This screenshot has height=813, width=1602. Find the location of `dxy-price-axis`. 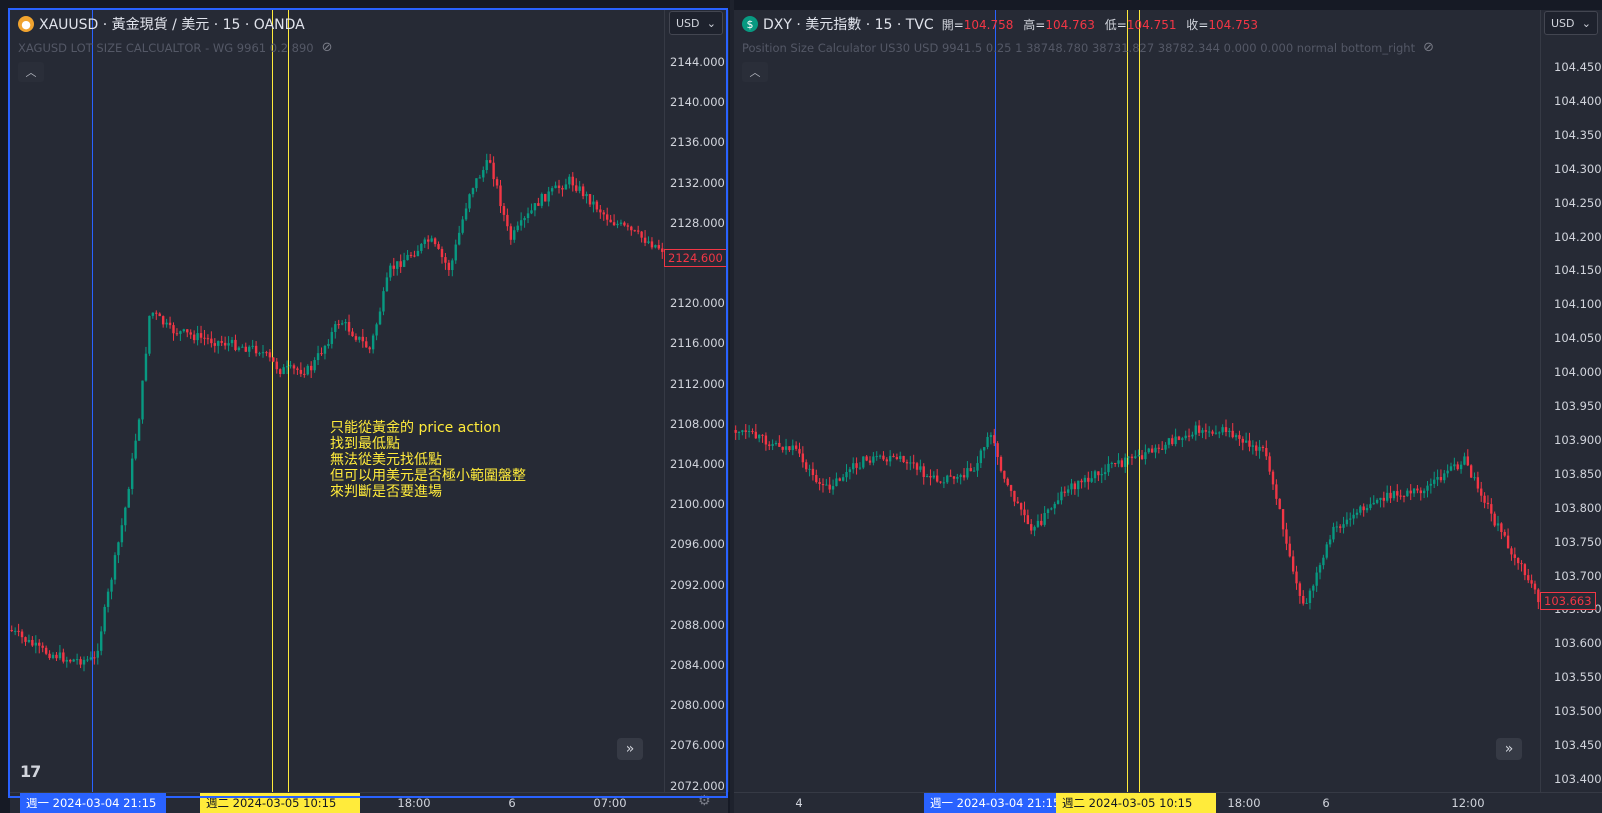

dxy-price-axis is located at coordinates (1571, 401).